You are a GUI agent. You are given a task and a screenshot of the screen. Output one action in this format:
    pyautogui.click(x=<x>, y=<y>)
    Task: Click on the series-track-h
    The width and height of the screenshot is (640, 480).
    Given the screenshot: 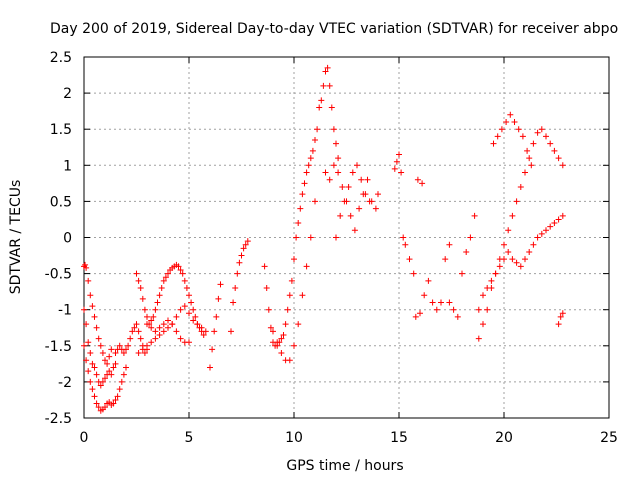 What is the action you would take?
    pyautogui.click(x=168, y=331)
    